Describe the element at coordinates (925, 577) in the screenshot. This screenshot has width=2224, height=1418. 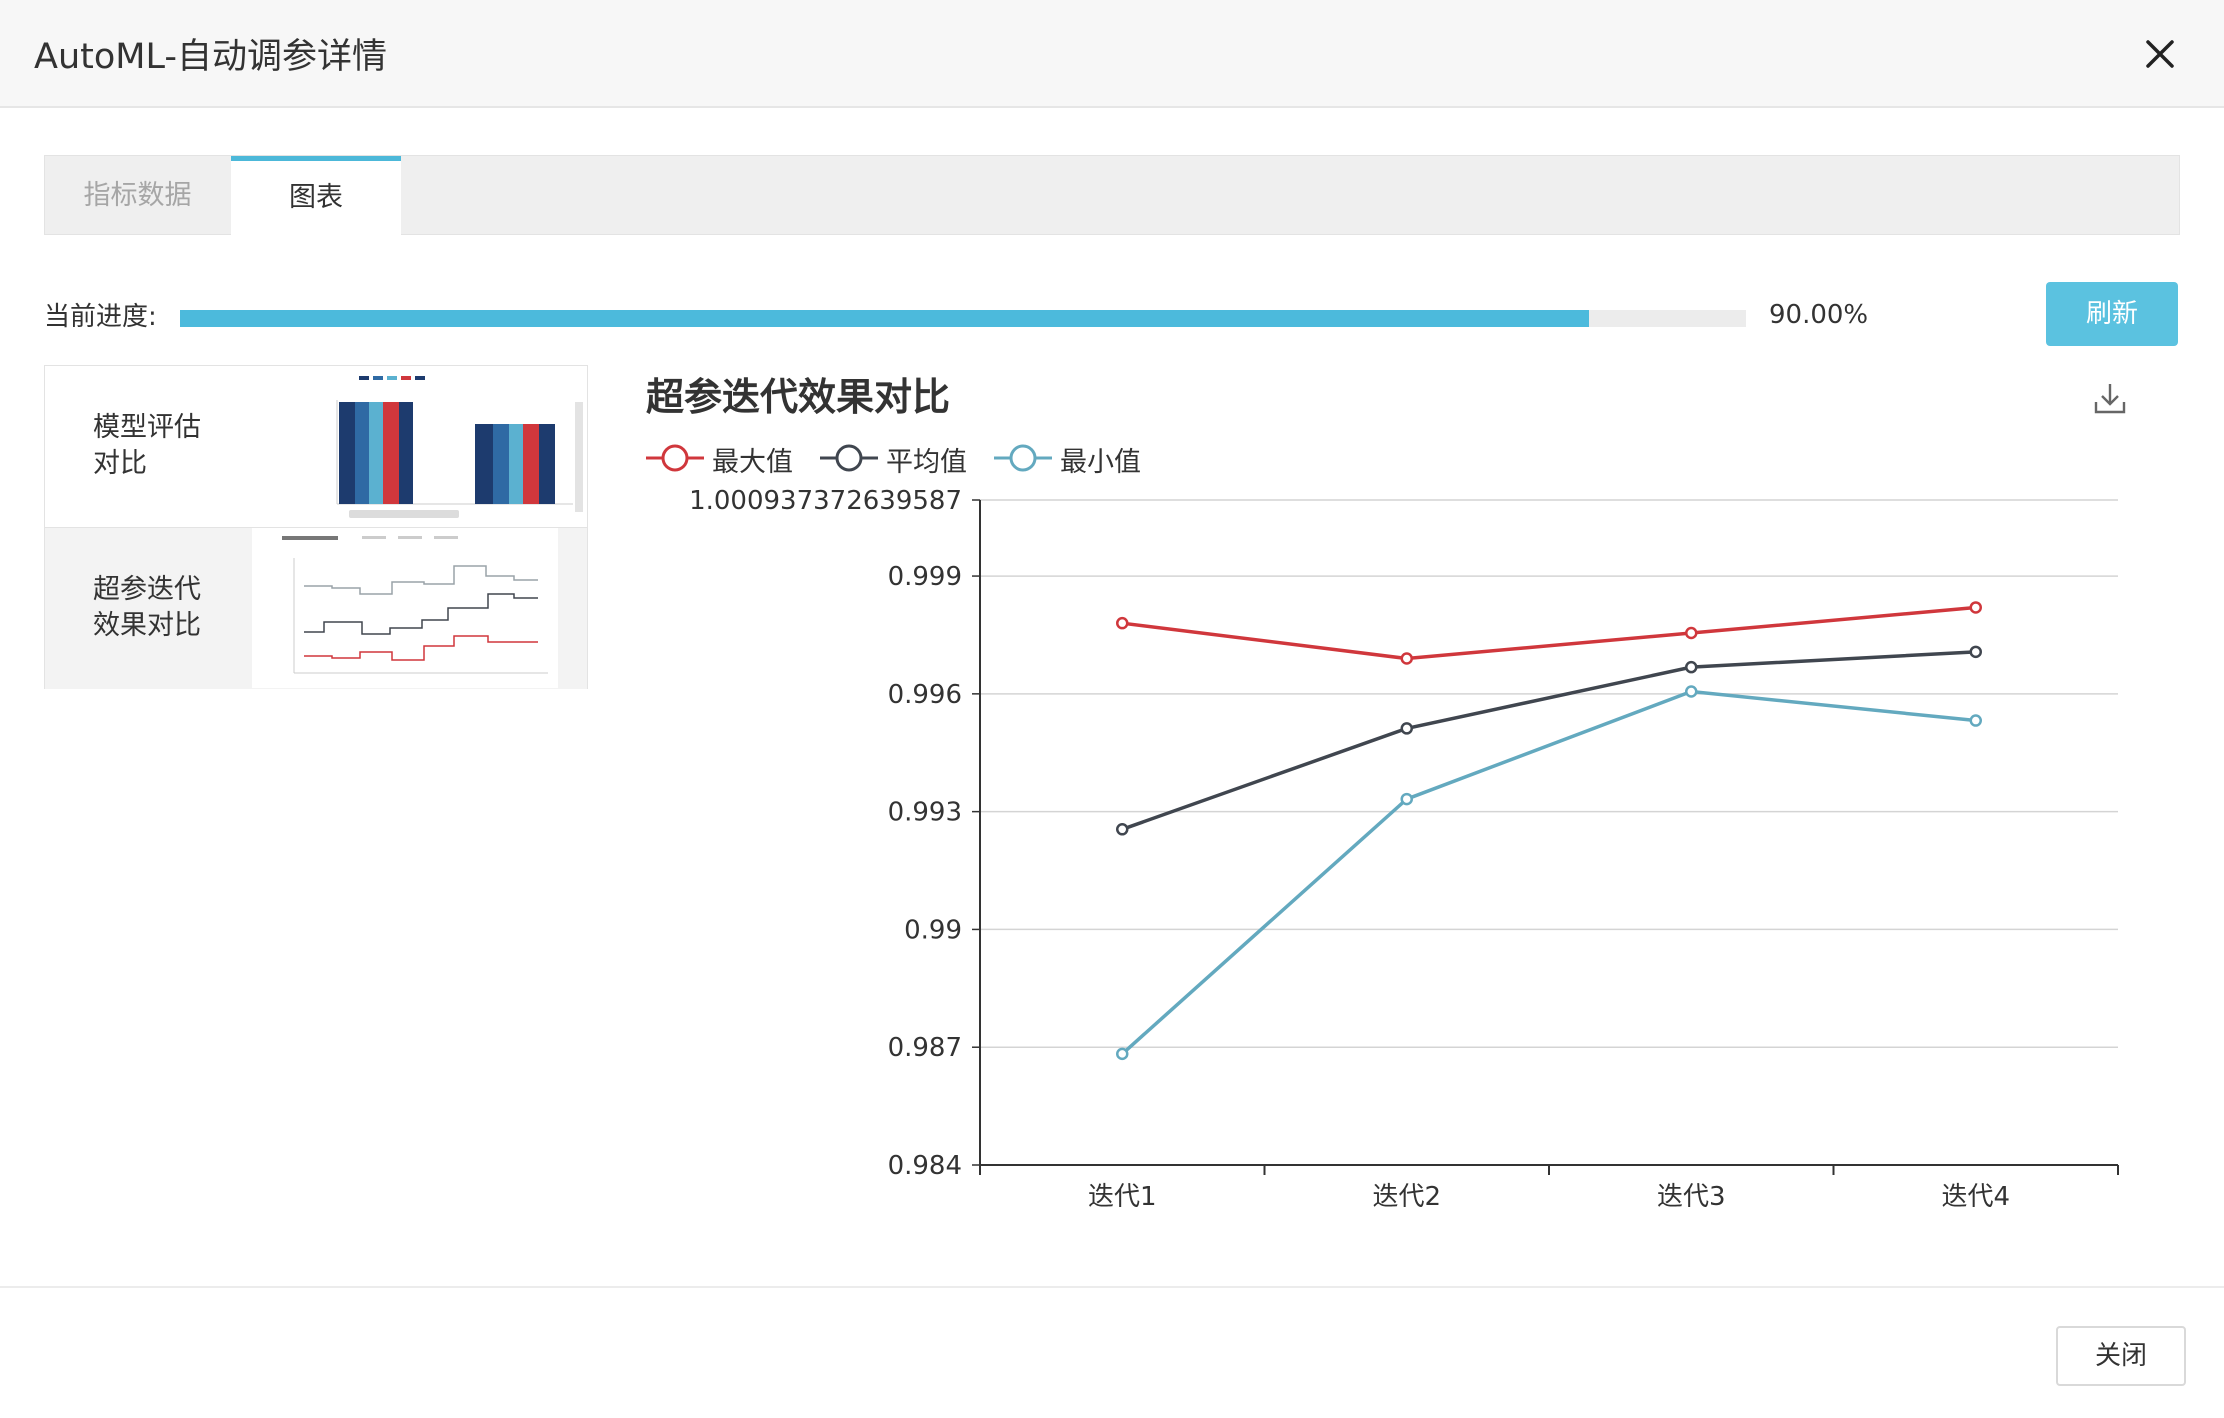
I see `y-tick-label: 0.999` at that location.